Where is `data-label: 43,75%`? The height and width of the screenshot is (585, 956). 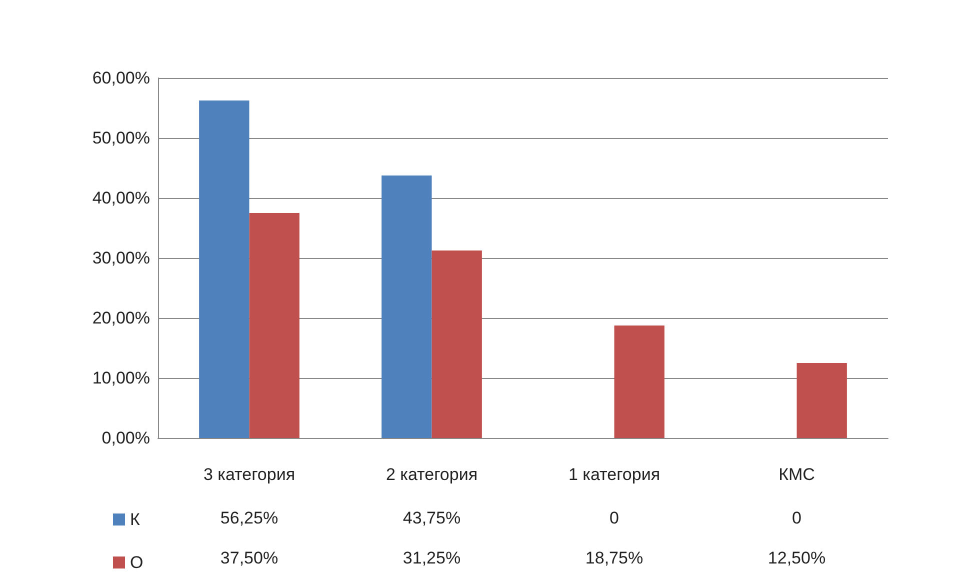 data-label: 43,75% is located at coordinates (431, 518).